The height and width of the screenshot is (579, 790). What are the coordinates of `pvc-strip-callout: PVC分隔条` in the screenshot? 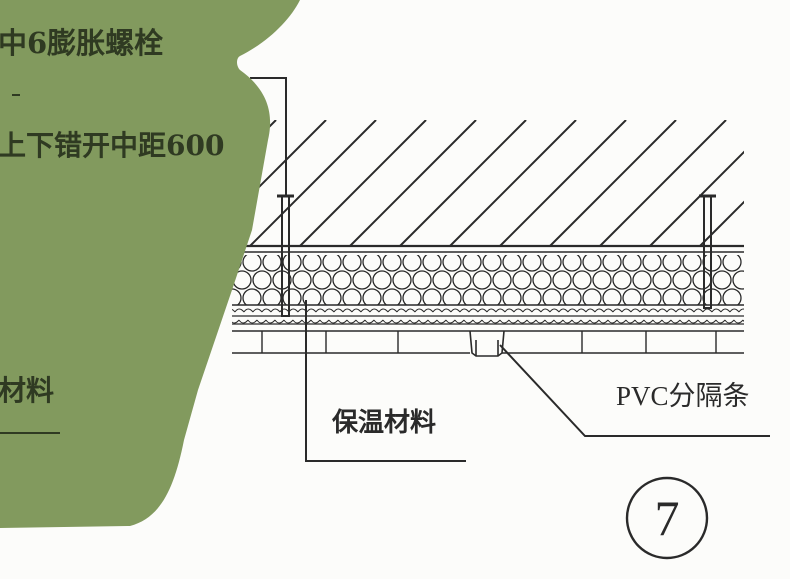 It's located at (683, 396).